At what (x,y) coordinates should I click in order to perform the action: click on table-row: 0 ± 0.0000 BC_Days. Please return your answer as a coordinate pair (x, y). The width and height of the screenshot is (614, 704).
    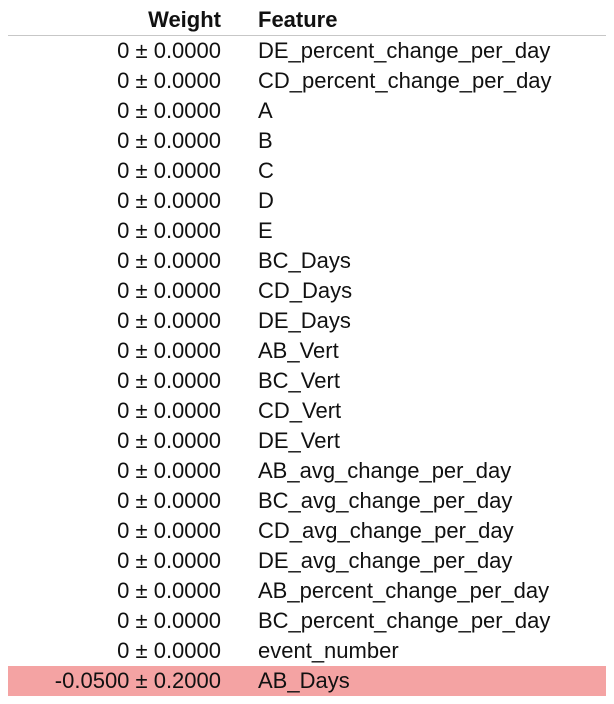
    Looking at the image, I should click on (307, 261).